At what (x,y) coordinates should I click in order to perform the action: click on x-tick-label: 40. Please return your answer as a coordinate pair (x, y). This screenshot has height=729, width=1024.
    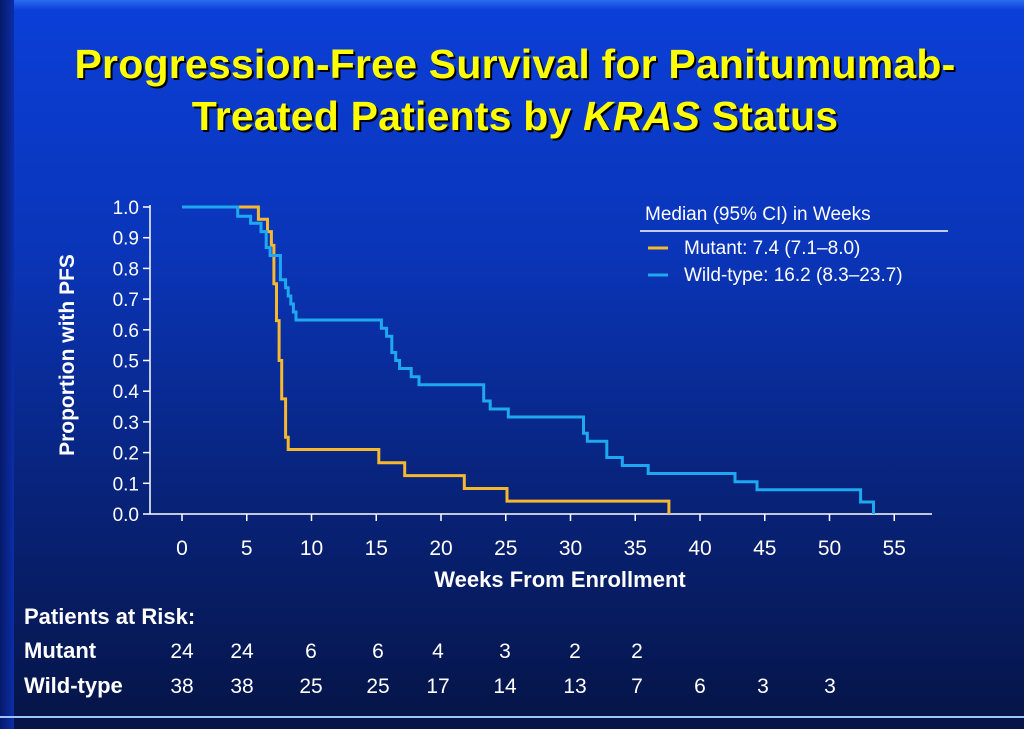
    Looking at the image, I should click on (699, 548).